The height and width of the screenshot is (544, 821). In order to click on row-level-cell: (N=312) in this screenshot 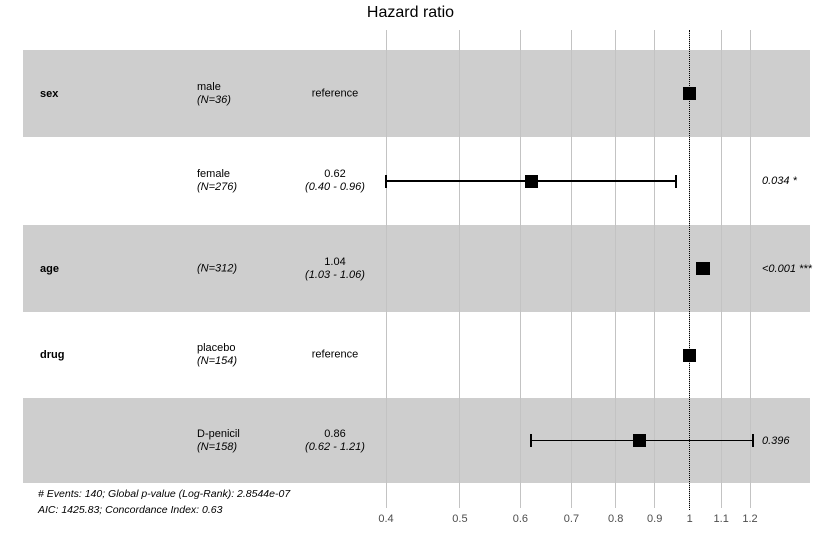, I will do `click(217, 268)`.